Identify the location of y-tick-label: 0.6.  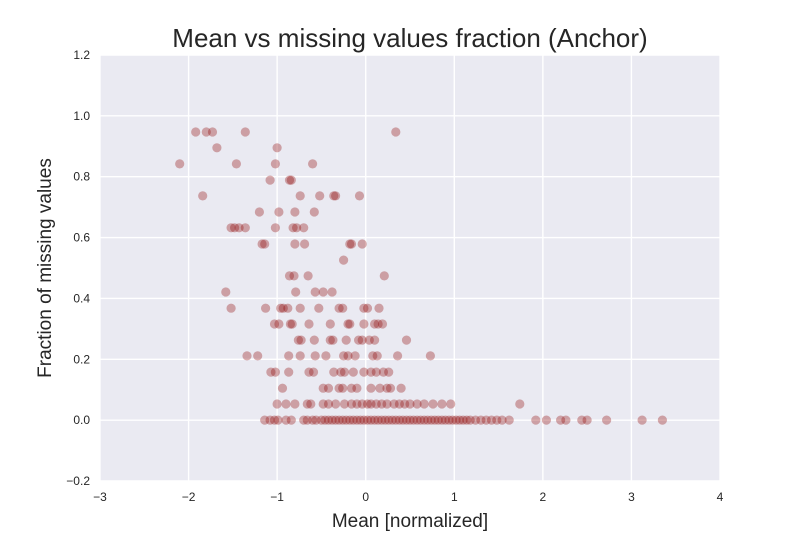
(81, 238).